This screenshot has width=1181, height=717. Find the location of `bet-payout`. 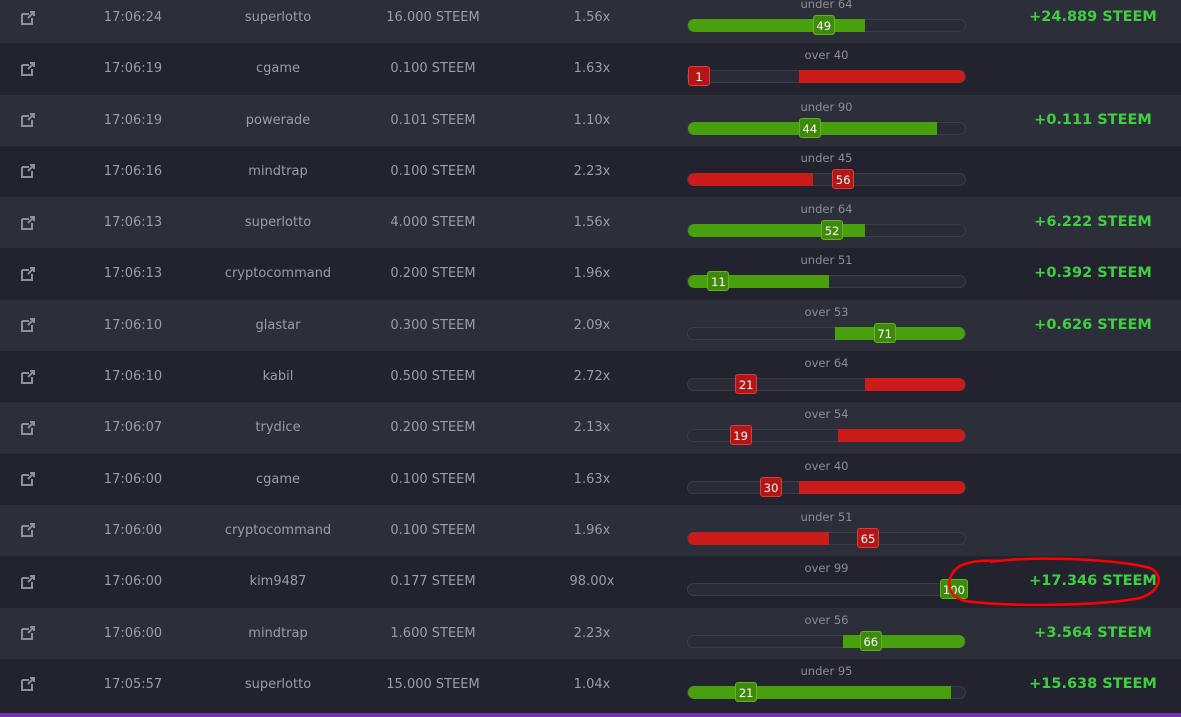

bet-payout is located at coordinates (1093, 171).